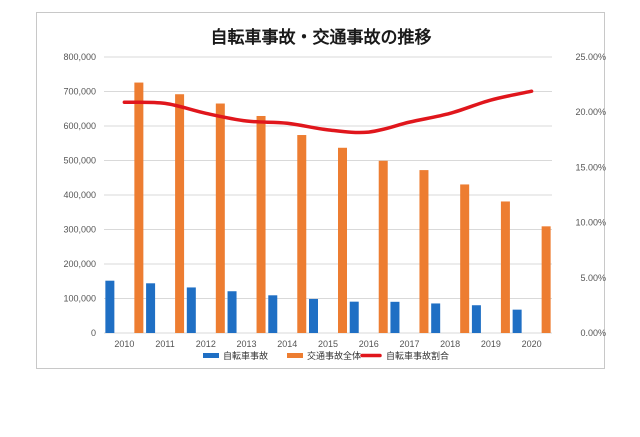 Image resolution: width=640 pixels, height=437 pixels. Describe the element at coordinates (79, 92) in the screenshot. I see `left-tick-label: 700,000` at that location.